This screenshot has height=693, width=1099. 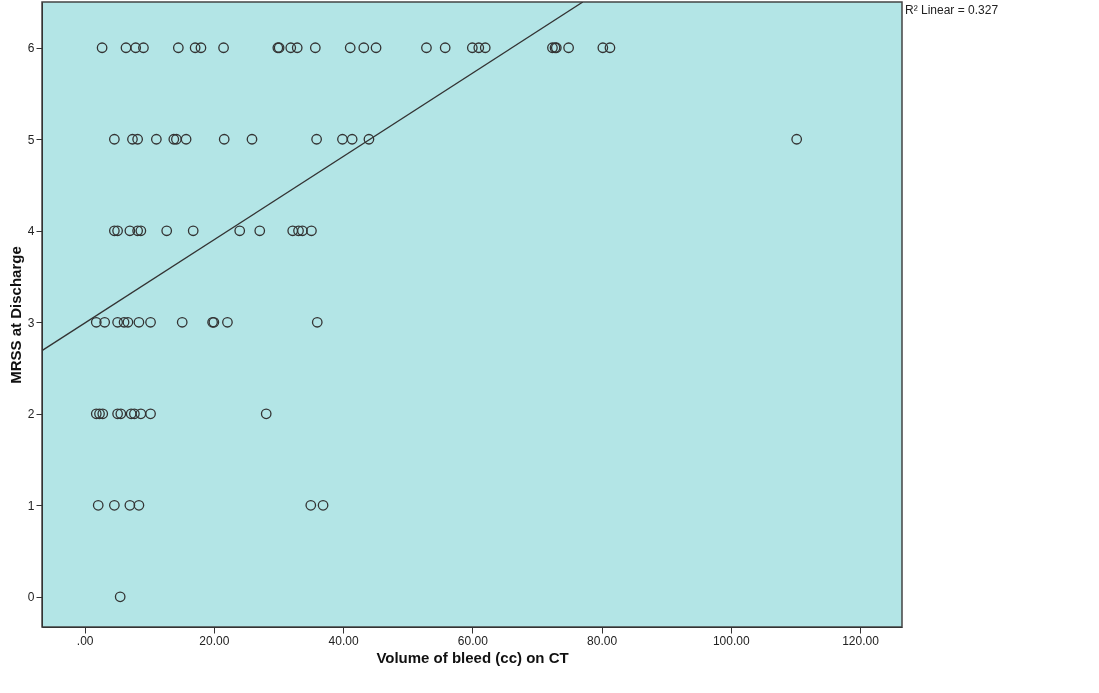 I want to click on x-tick-label: .00, so click(x=85, y=640).